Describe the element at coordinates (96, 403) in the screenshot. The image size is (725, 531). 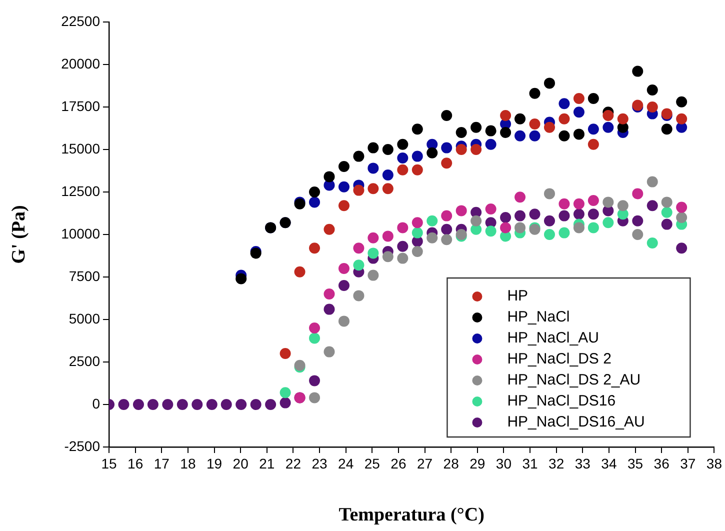
I see `y-tick-label: 0` at that location.